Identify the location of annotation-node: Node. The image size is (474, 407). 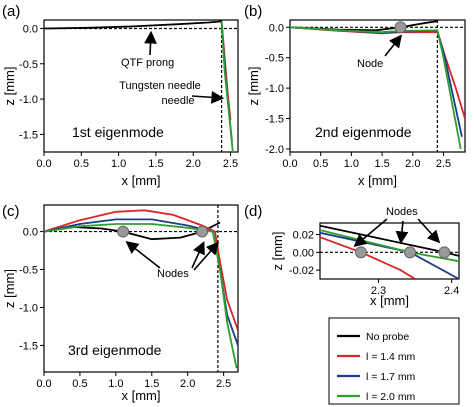
(370, 64).